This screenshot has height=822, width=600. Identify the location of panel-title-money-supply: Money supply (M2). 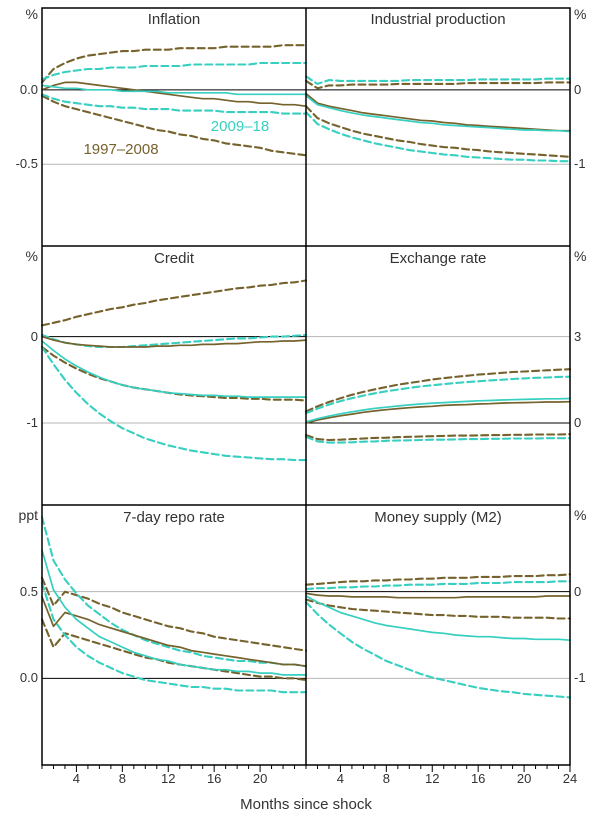
(438, 517).